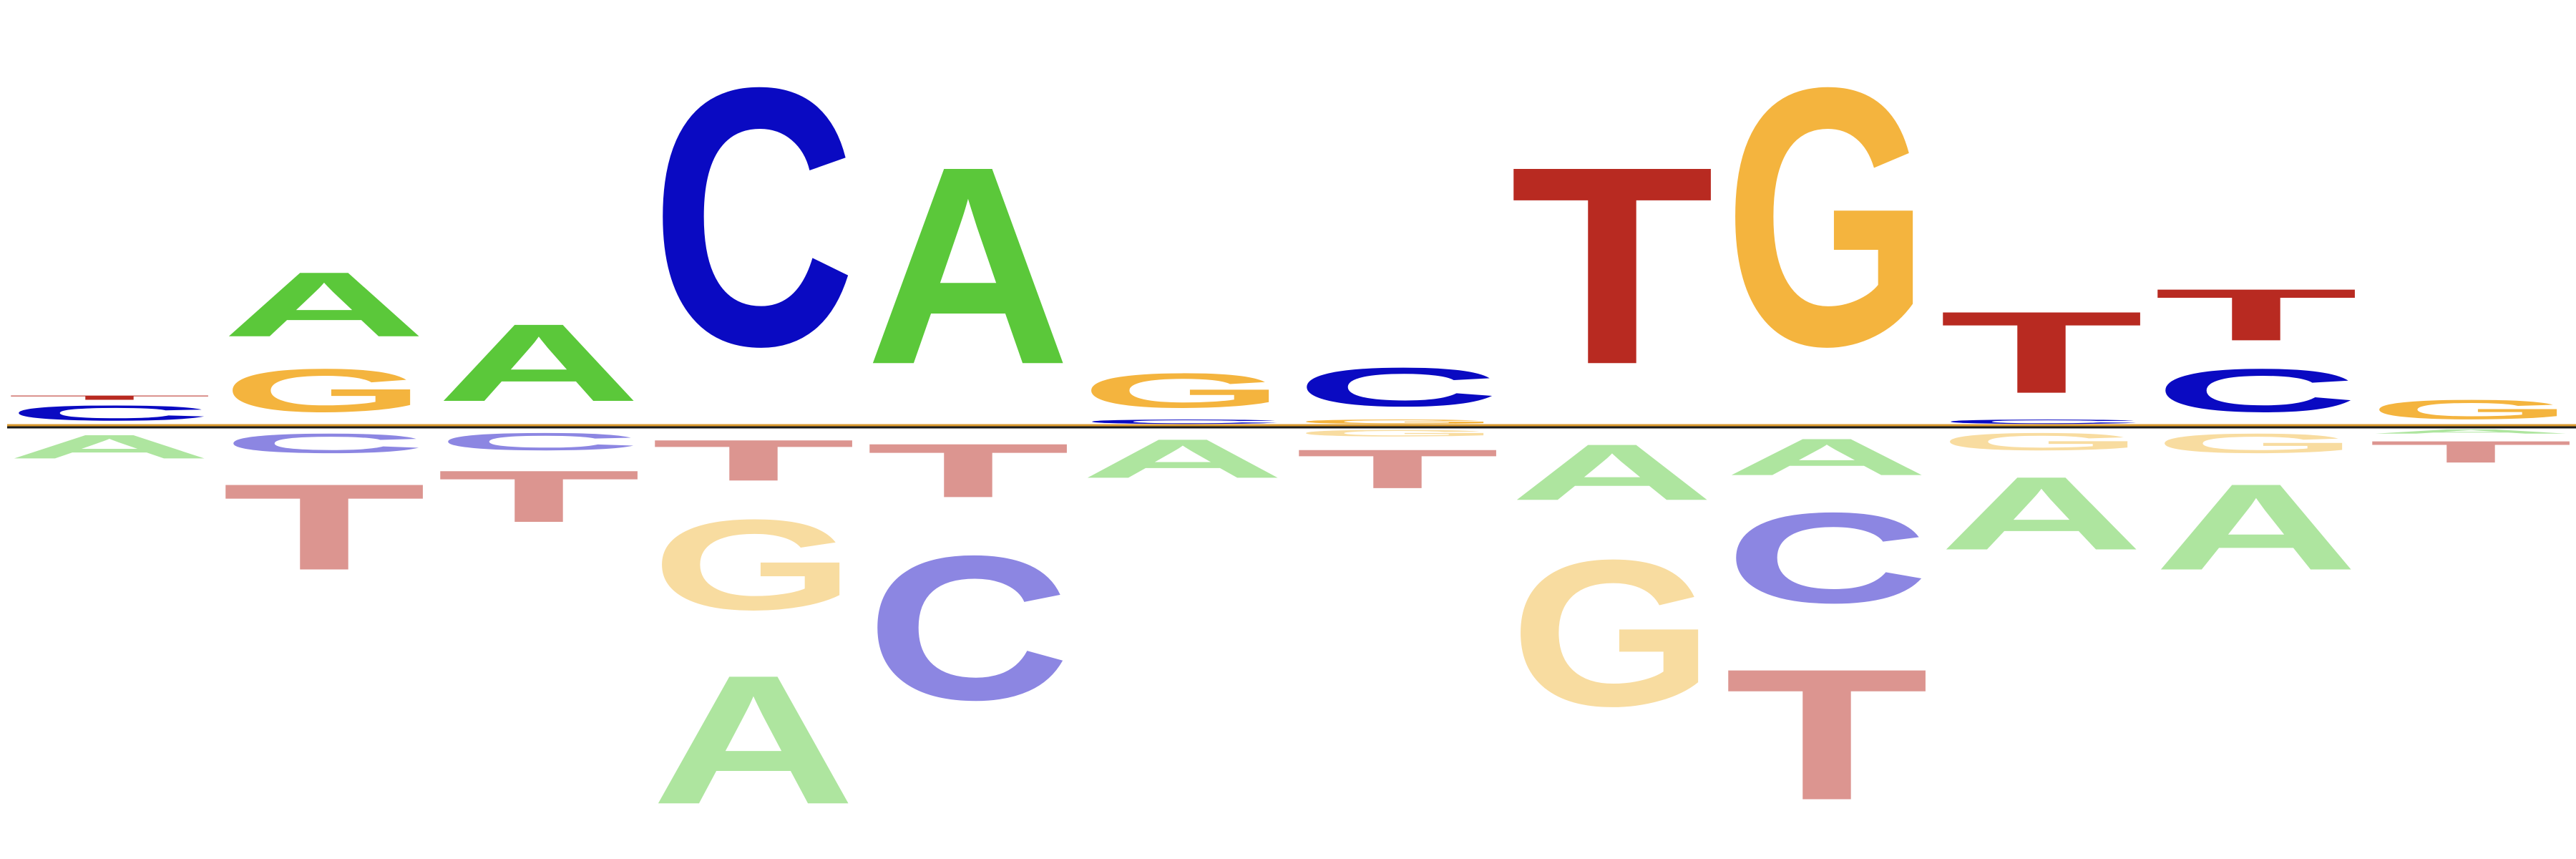  What do you see at coordinates (1826, 457) in the screenshot?
I see `logo-letter-a-depleted-pos9: A` at bounding box center [1826, 457].